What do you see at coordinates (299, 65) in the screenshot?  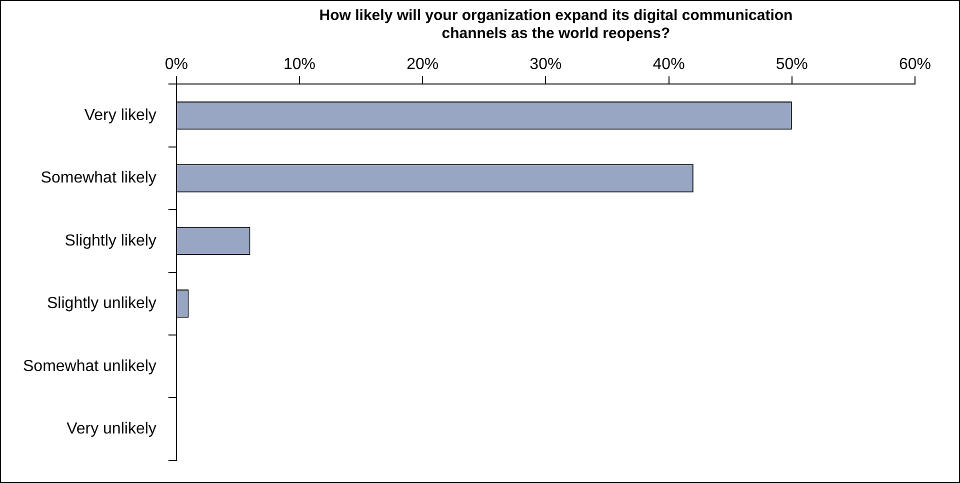 I see `x-tick-label: 10%` at bounding box center [299, 65].